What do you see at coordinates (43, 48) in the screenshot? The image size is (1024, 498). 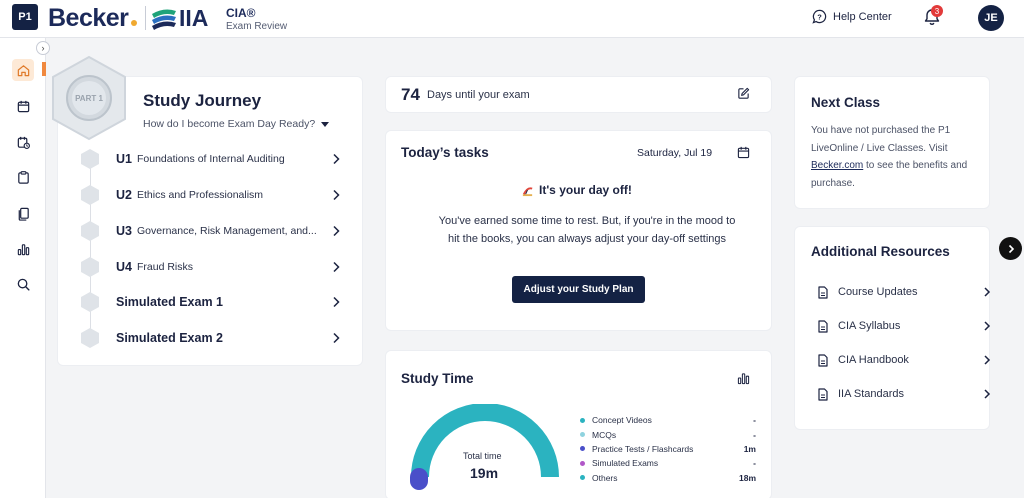 I see `sidebar-expand-button: ›` at bounding box center [43, 48].